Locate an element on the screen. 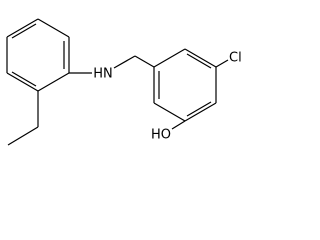 This screenshot has width=320, height=240. atom-label: Cl is located at coordinates (235, 58).